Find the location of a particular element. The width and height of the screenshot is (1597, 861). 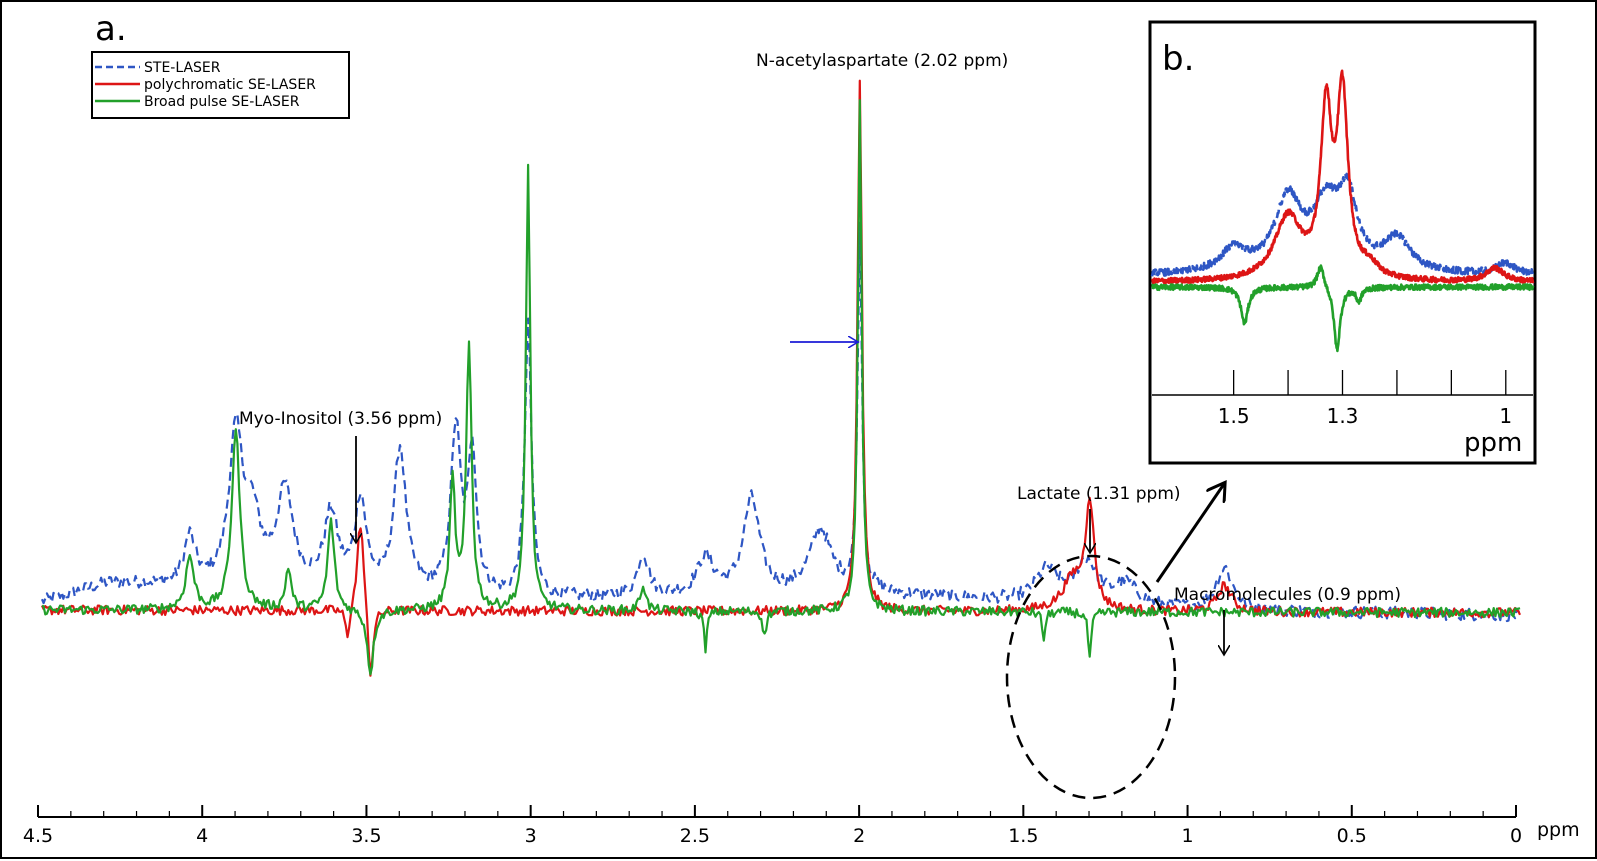

inset-axis-tick-label: 1.5 is located at coordinates (1234, 416).